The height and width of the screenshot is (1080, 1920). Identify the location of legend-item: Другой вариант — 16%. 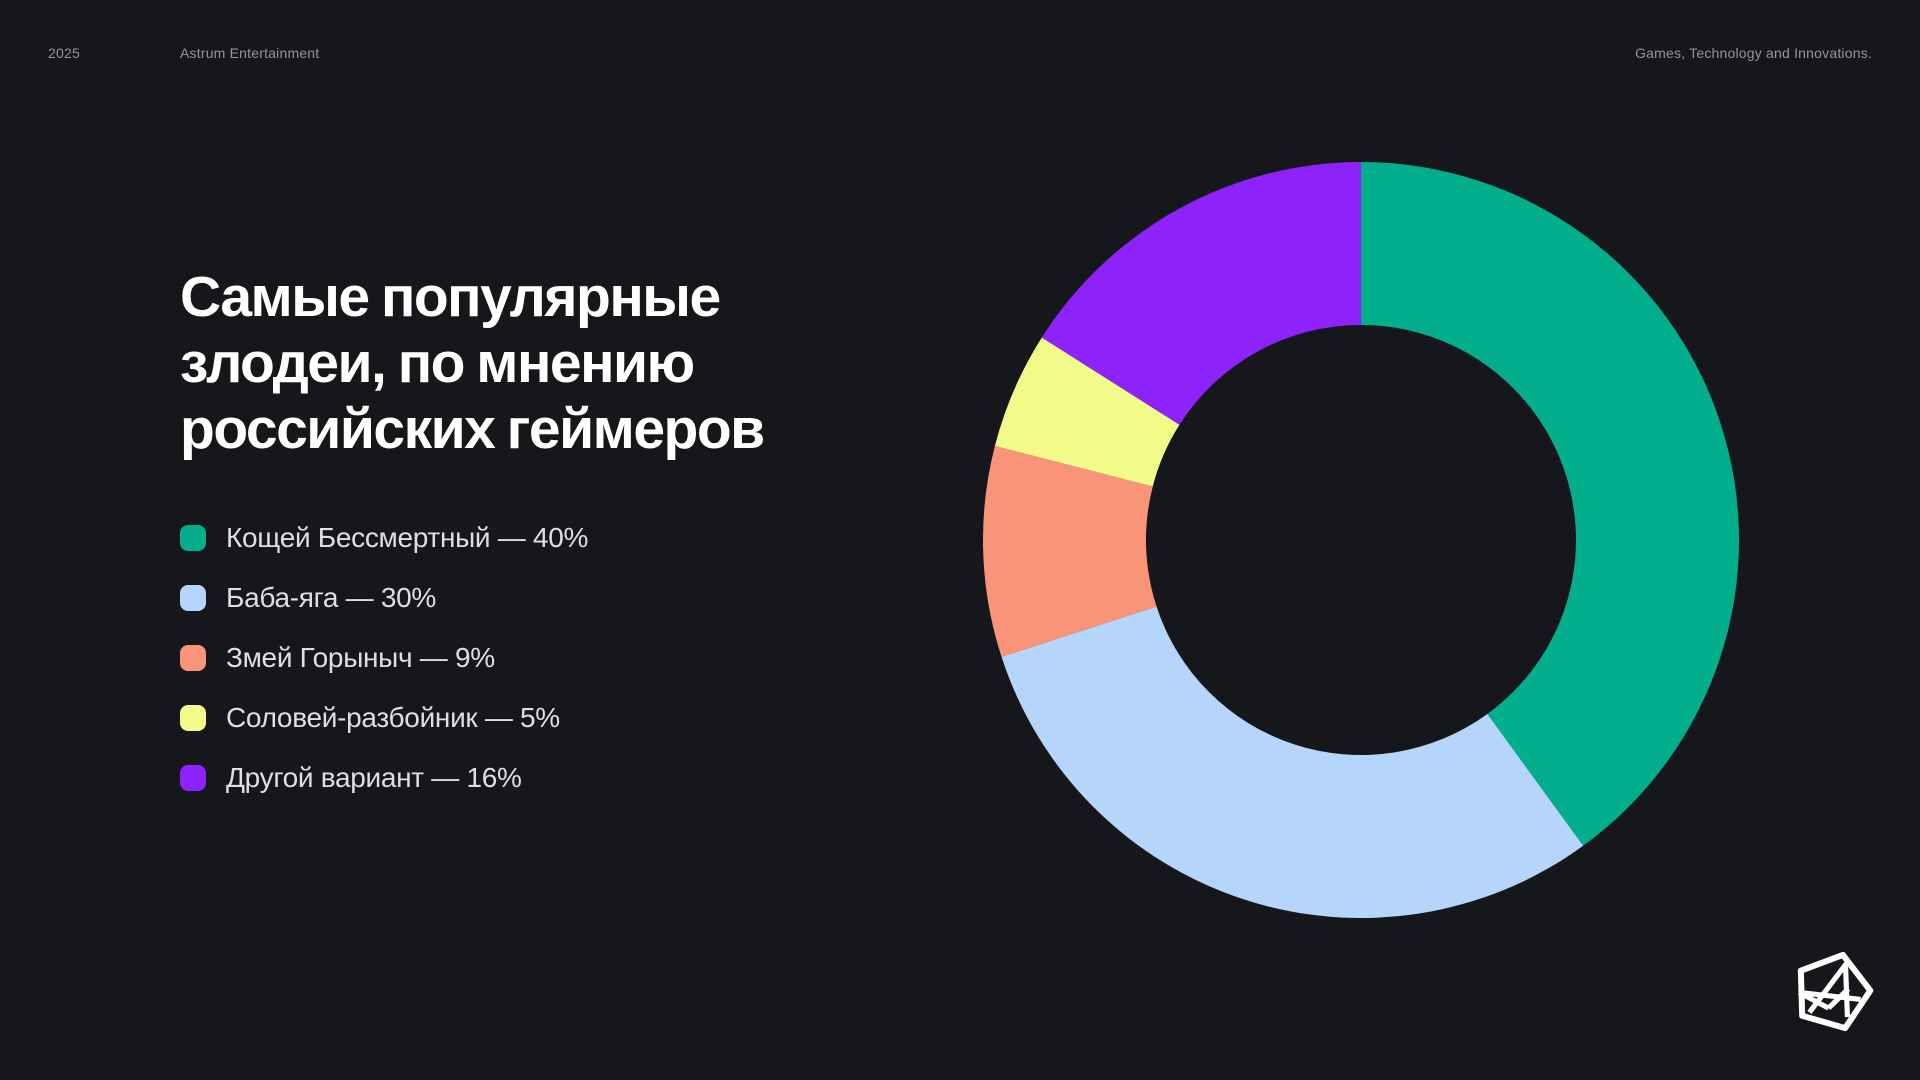
(384, 777).